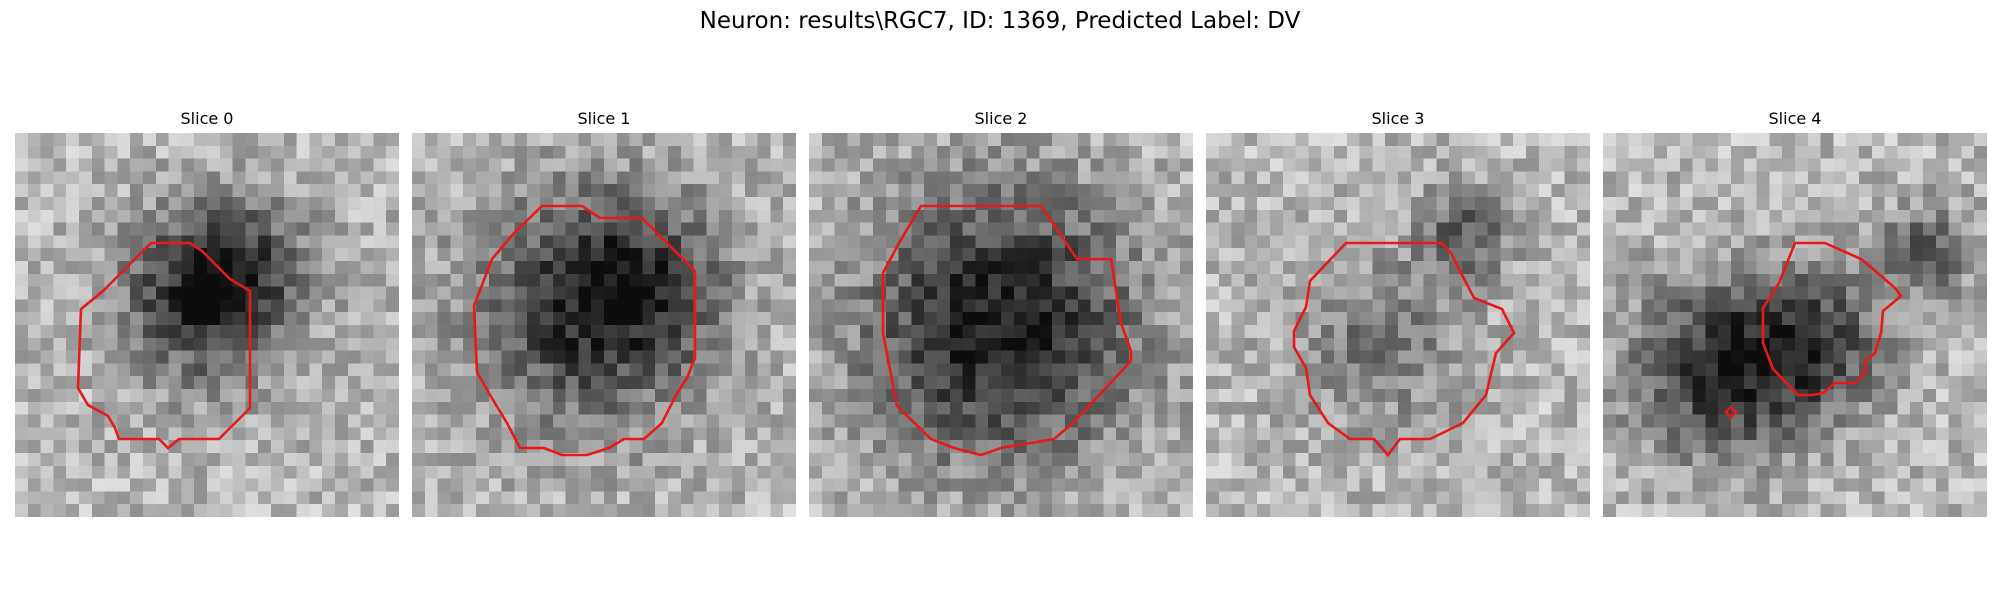  Describe the element at coordinates (1731, 412) in the screenshot. I see `roi-outline-small` at that location.